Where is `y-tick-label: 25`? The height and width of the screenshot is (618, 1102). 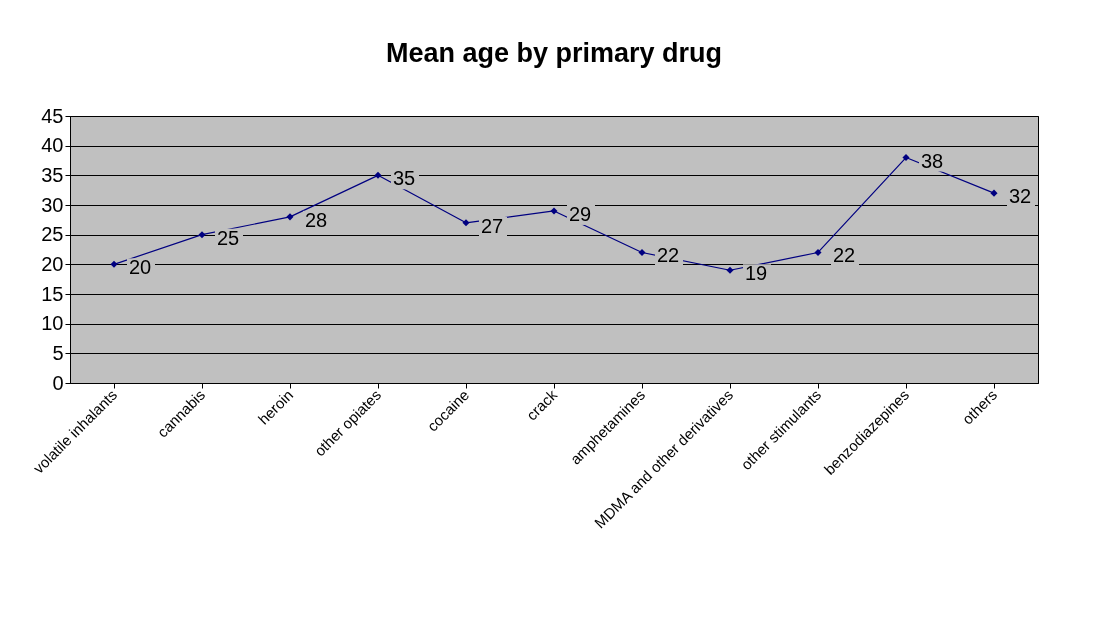 y-tick-label: 25 is located at coordinates (52, 234).